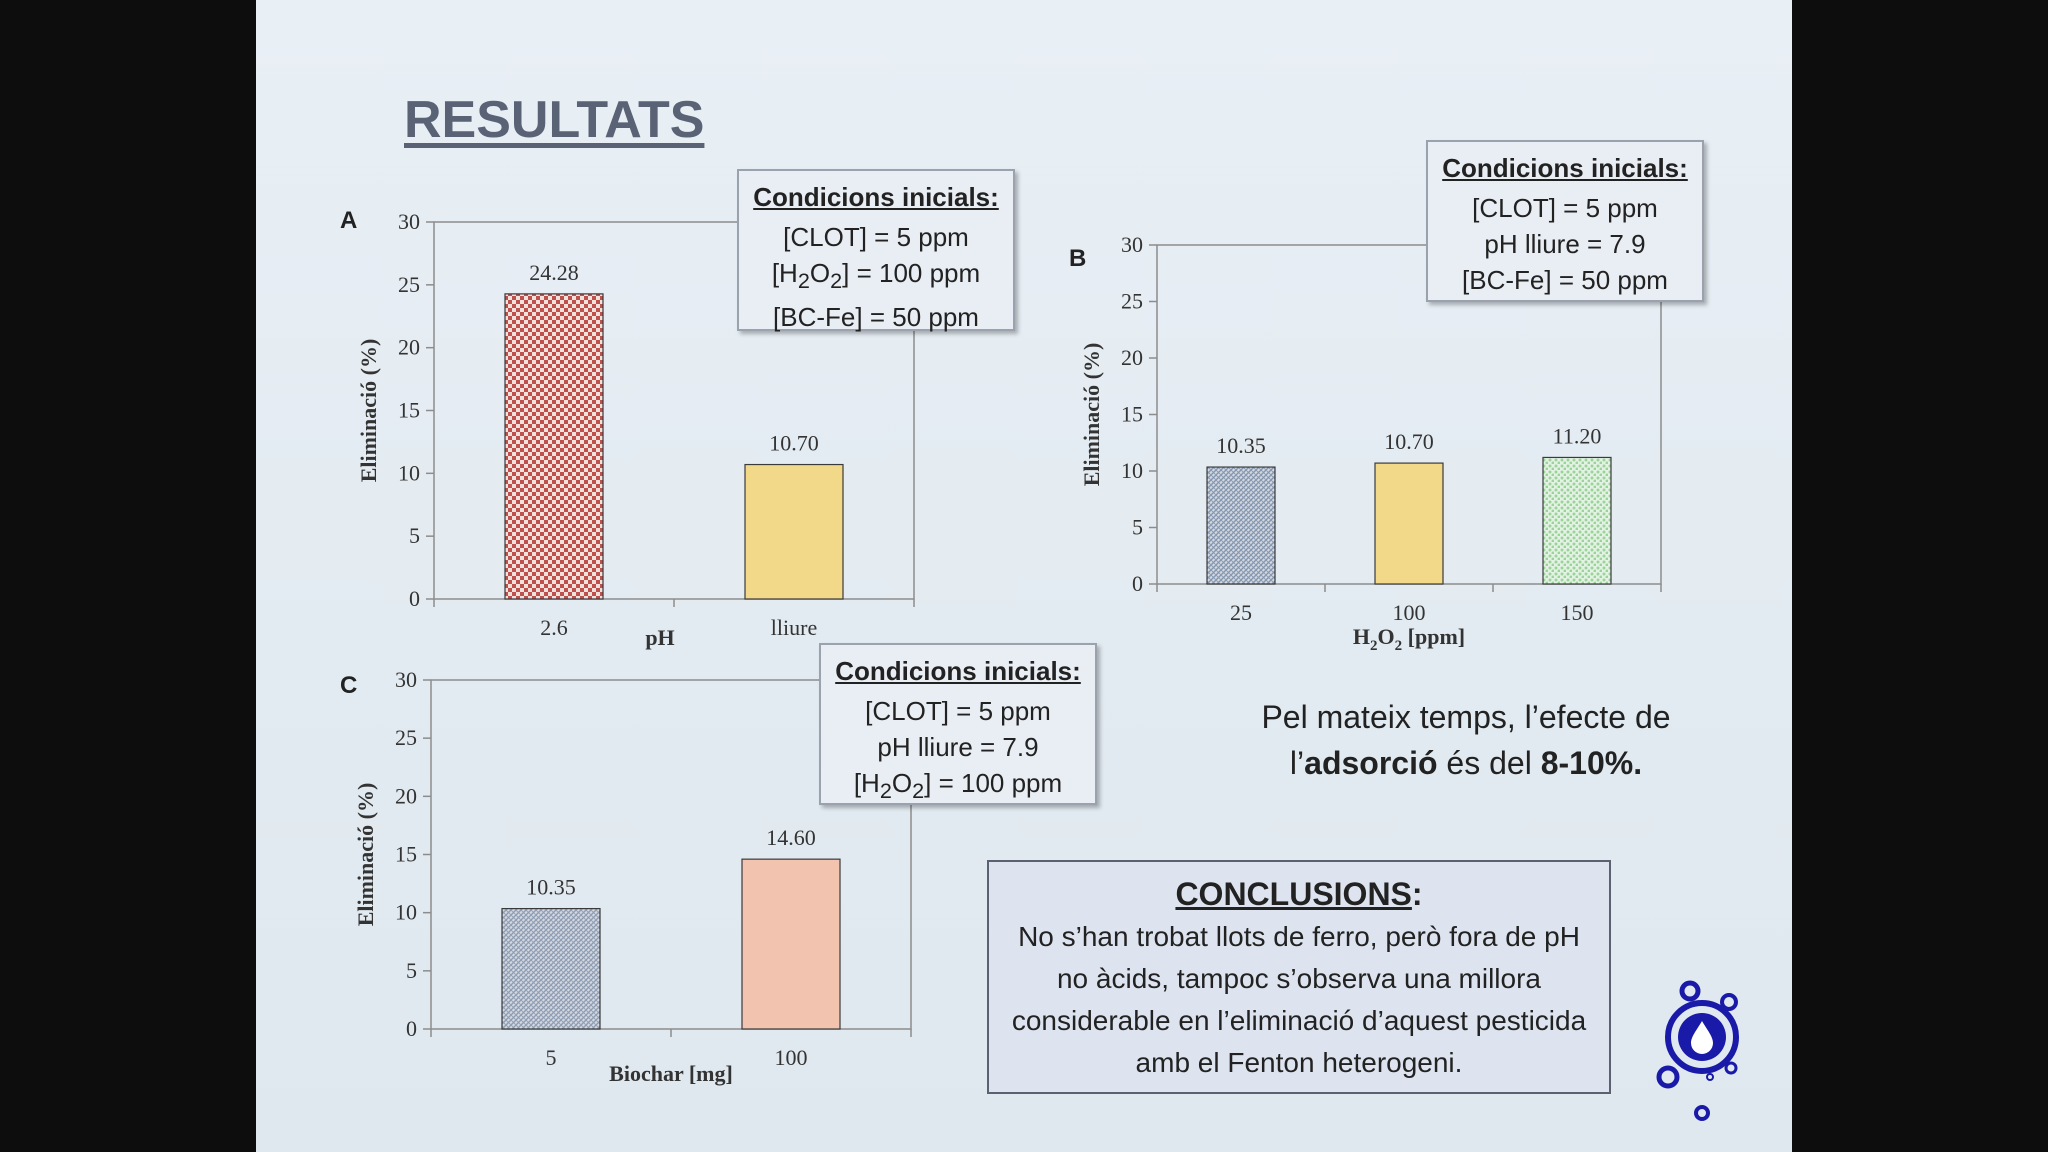 This screenshot has width=2048, height=1152. What do you see at coordinates (1577, 435) in the screenshot?
I see `bar-value-label: 11.20` at bounding box center [1577, 435].